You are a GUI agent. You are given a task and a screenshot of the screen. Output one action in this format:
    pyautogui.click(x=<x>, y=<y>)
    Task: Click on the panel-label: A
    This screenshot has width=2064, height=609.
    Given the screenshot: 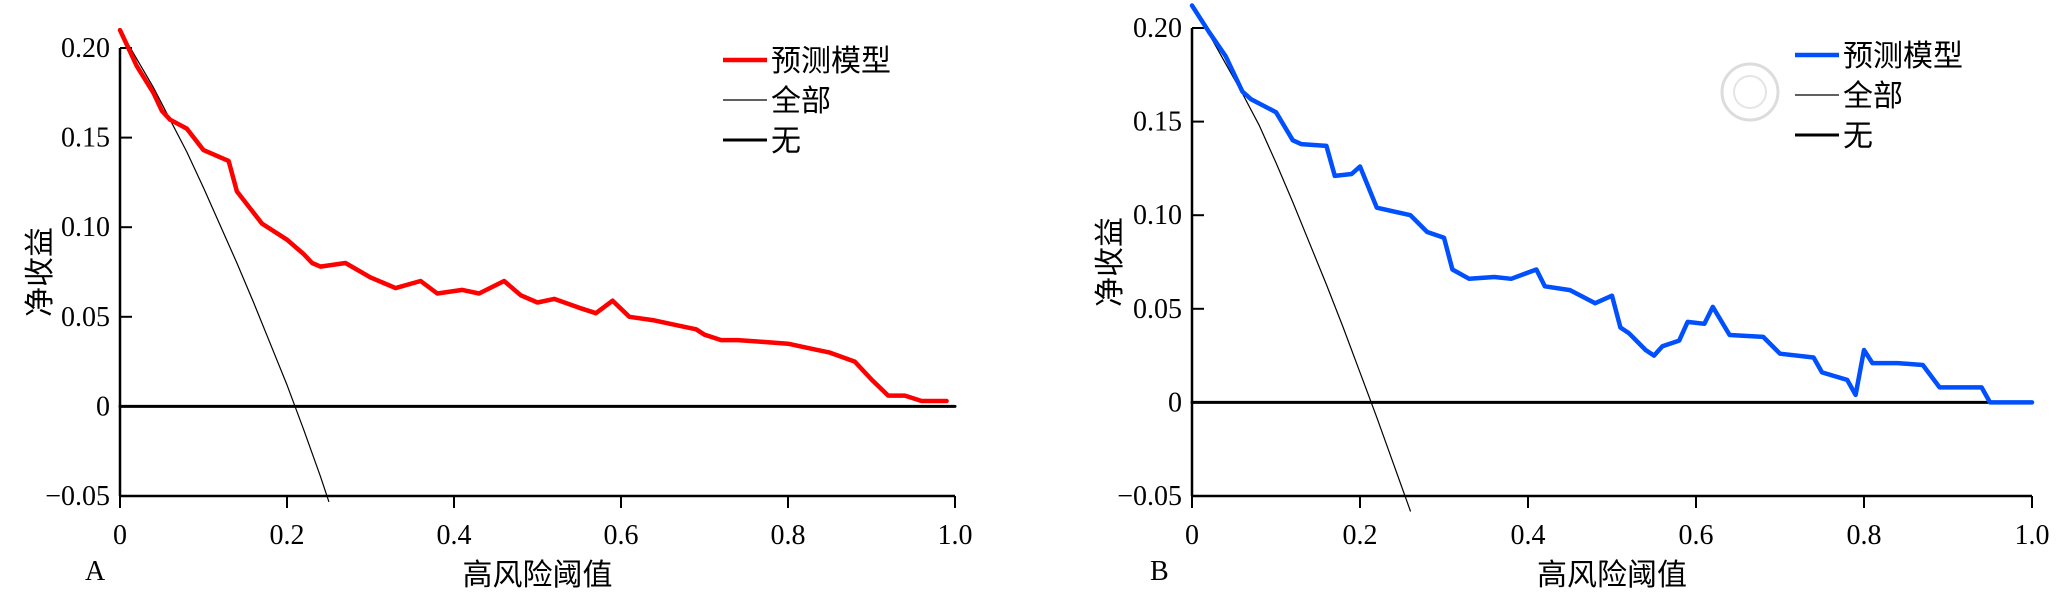 What is the action you would take?
    pyautogui.click(x=95, y=571)
    